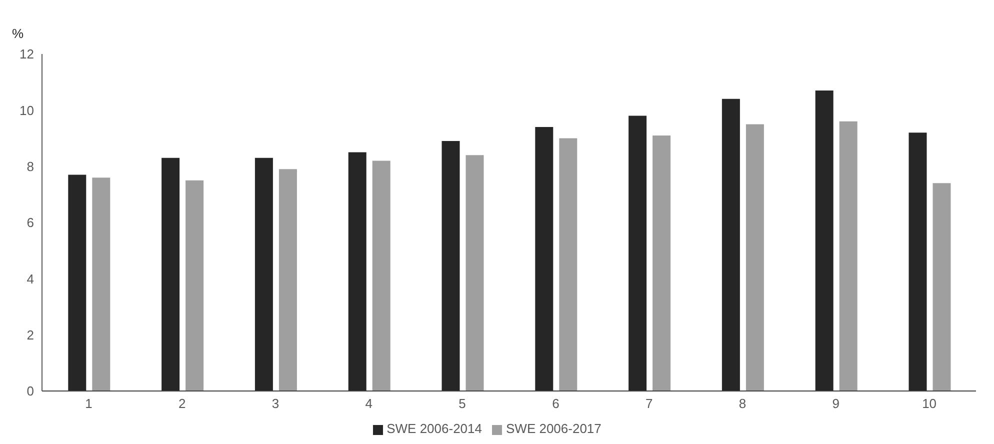 Image resolution: width=994 pixels, height=444 pixels. What do you see at coordinates (434, 428) in the screenshot?
I see `legend-label: SWE 2006-2014` at bounding box center [434, 428].